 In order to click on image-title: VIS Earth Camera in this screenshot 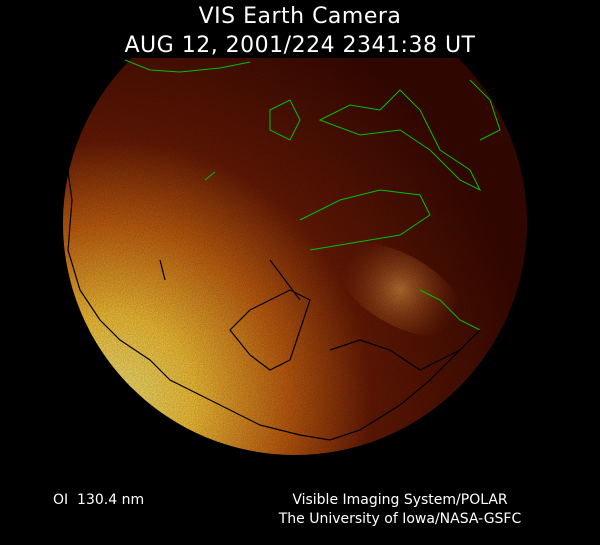, I will do `click(300, 16)`.